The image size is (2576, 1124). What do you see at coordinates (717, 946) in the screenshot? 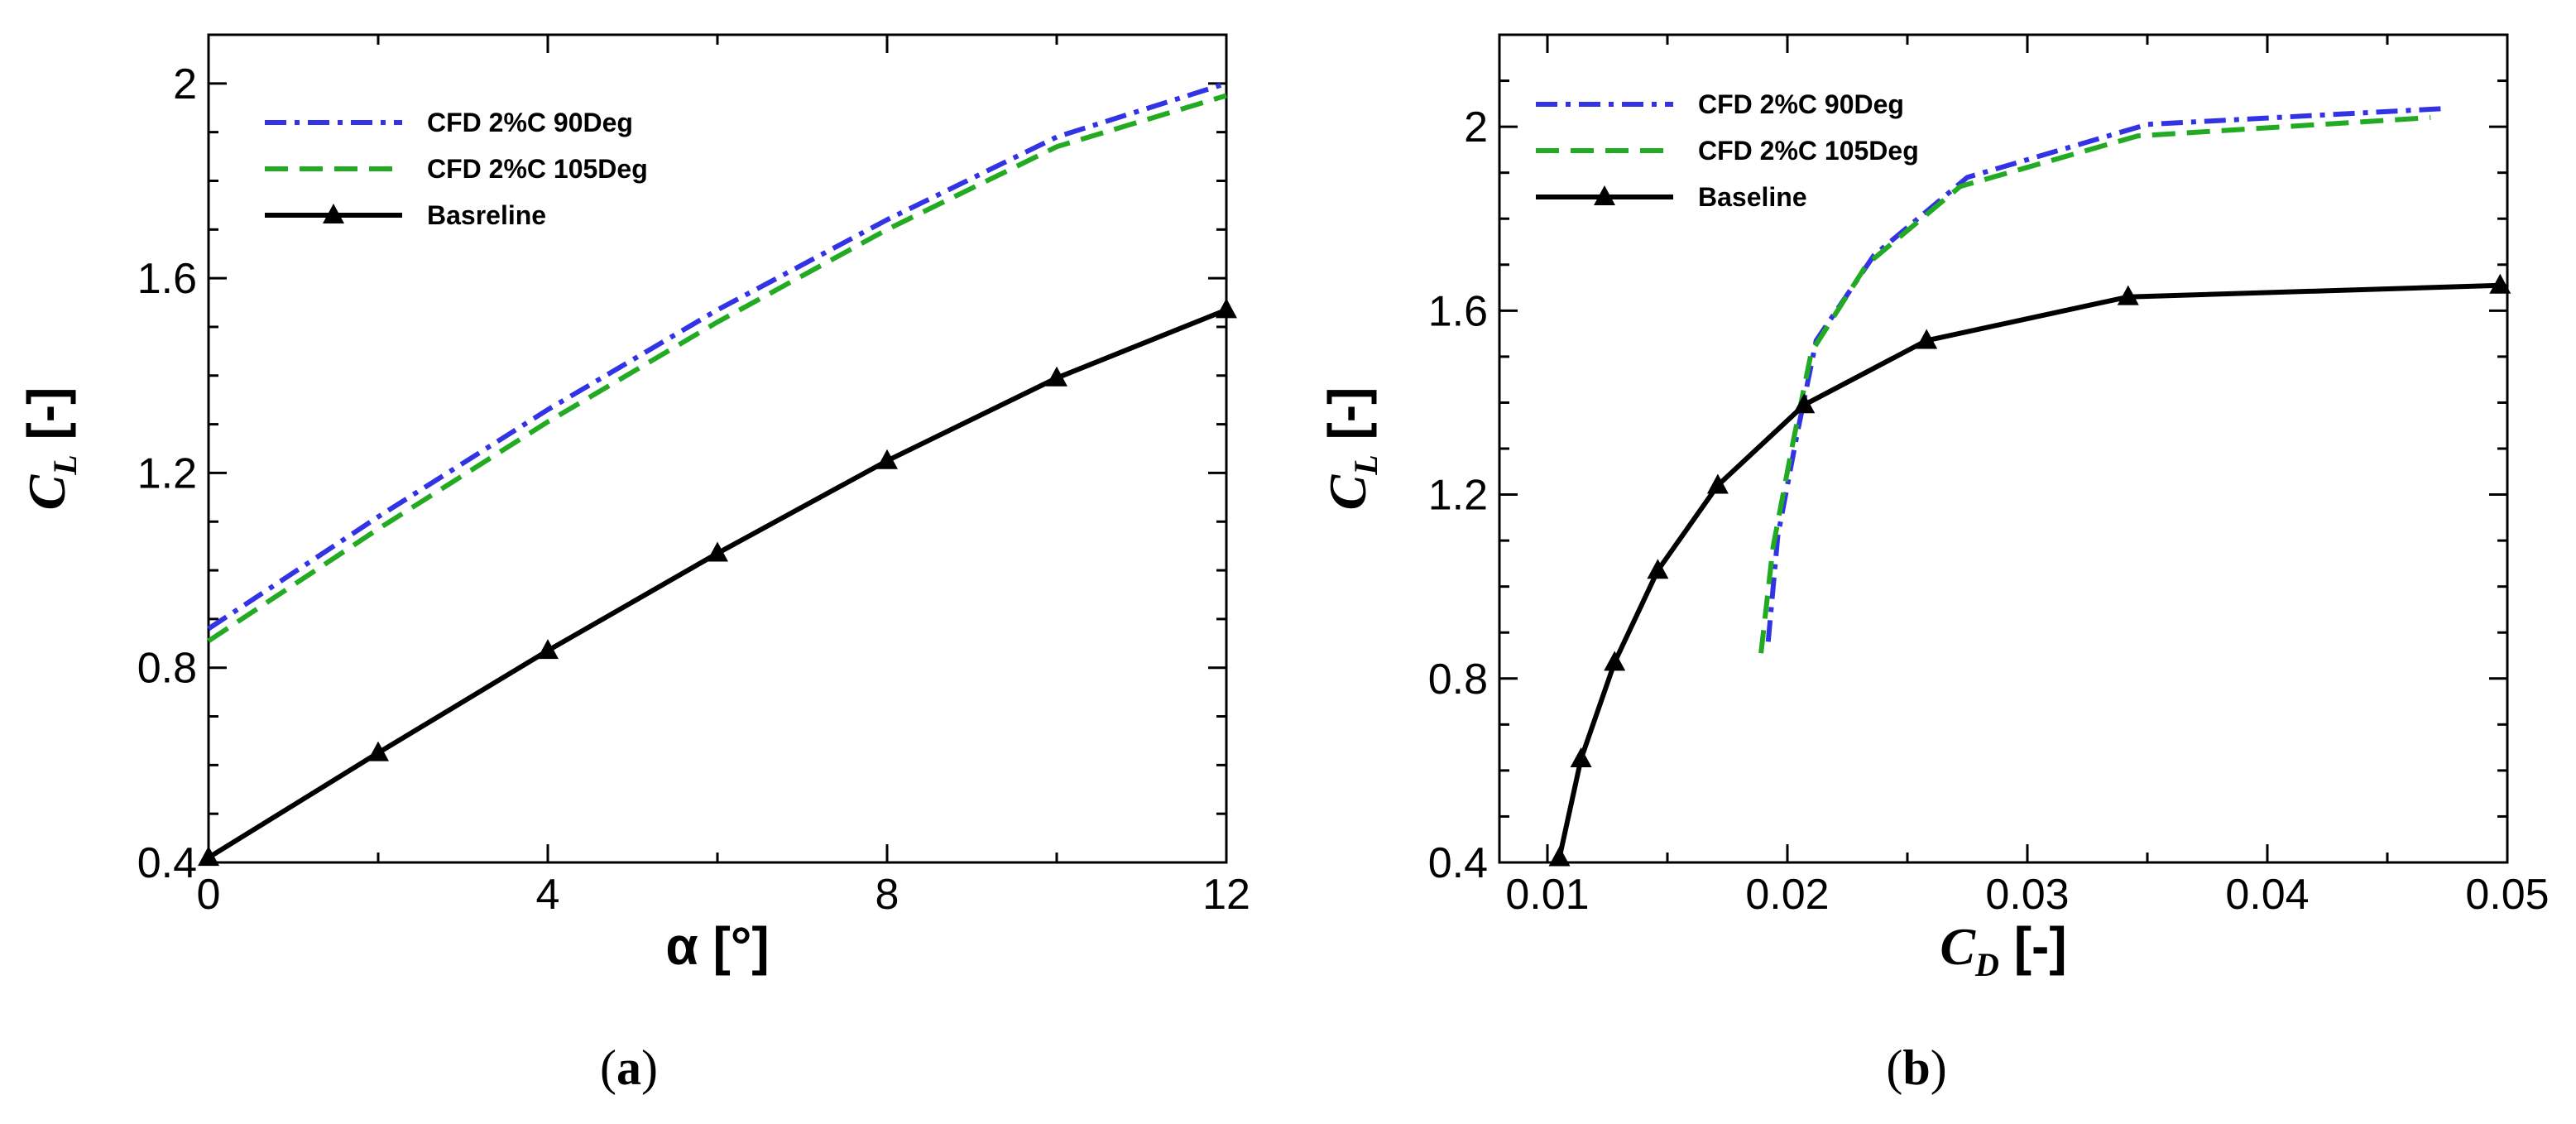
I see `x-axis-title: α [°]` at bounding box center [717, 946].